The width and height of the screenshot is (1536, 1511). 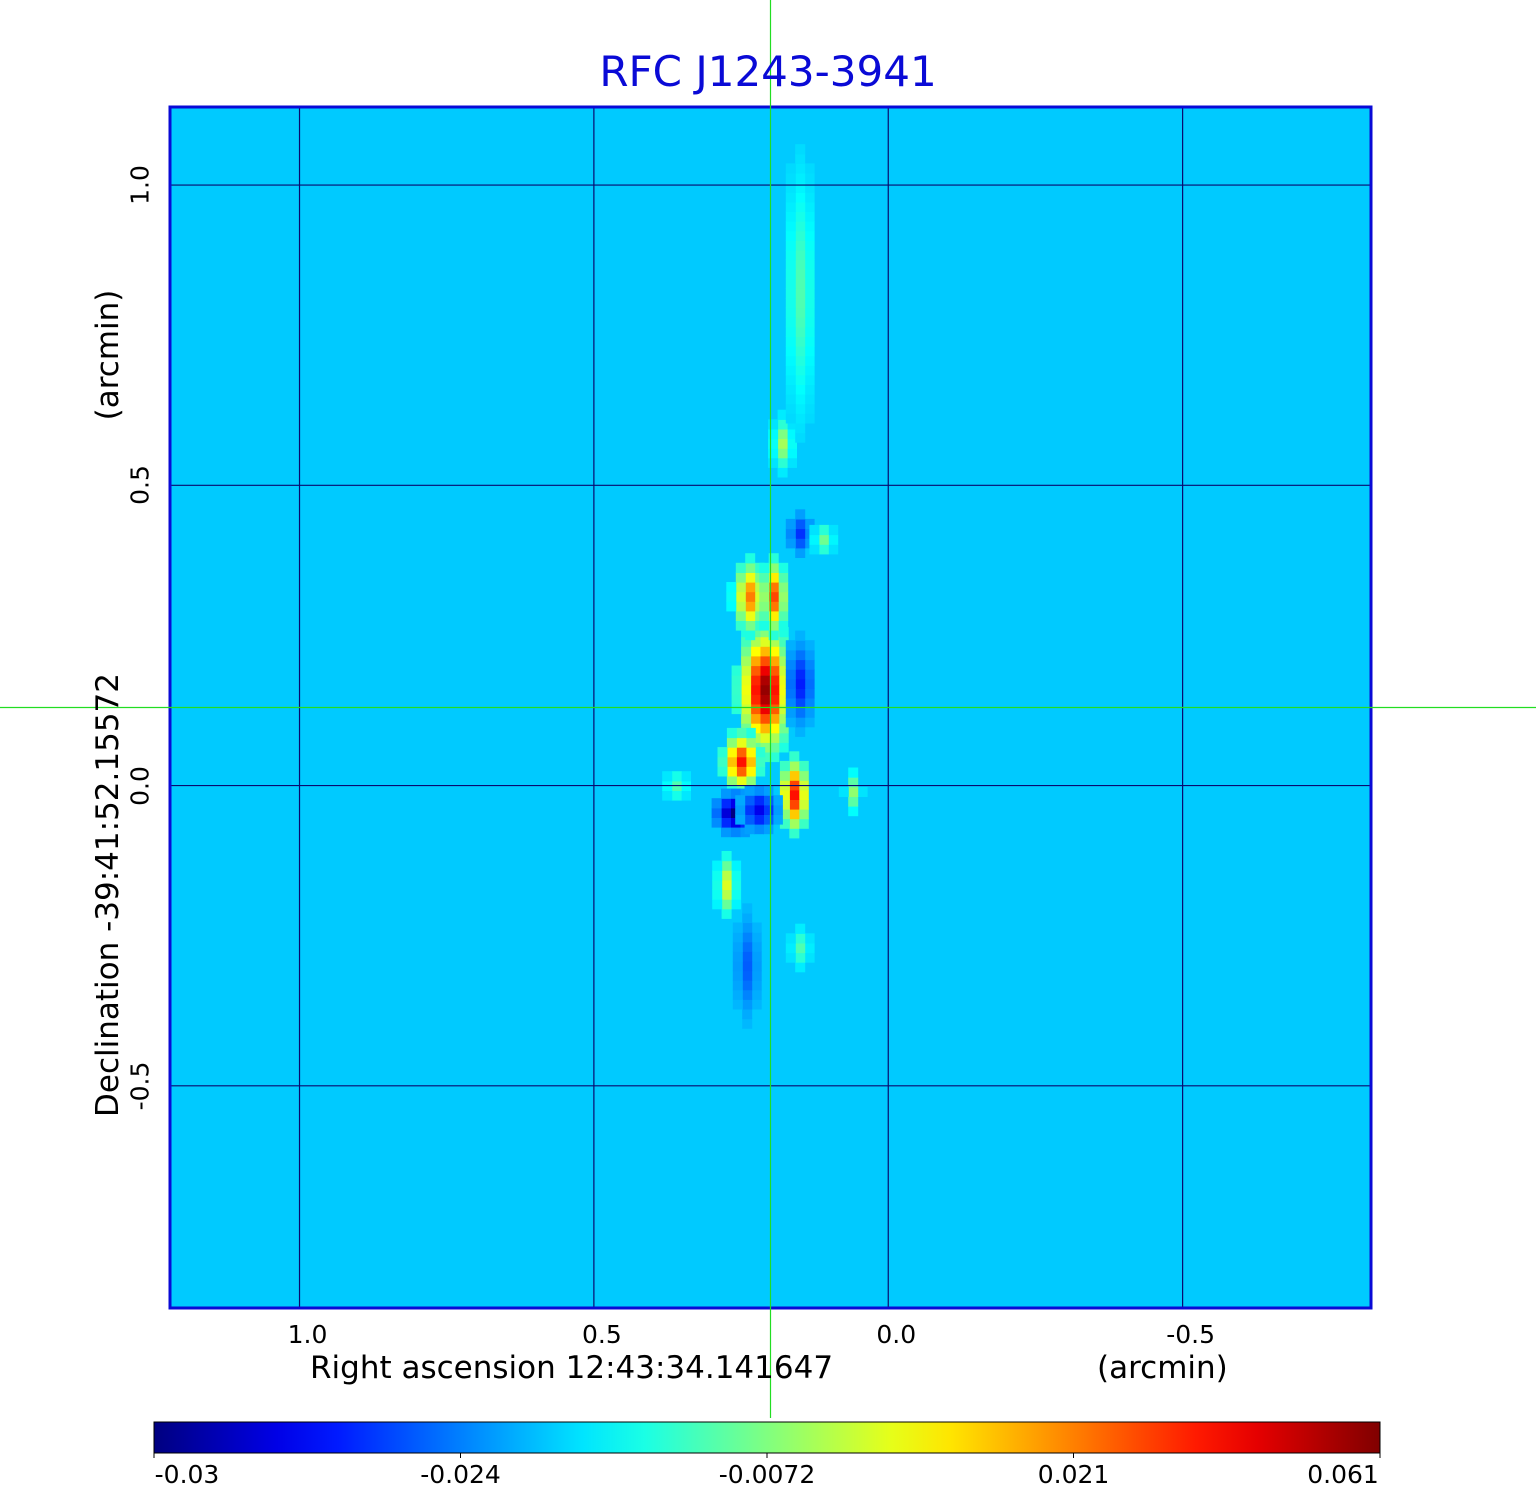 I want to click on chart-title: RFC J1243-3941, so click(x=768, y=71).